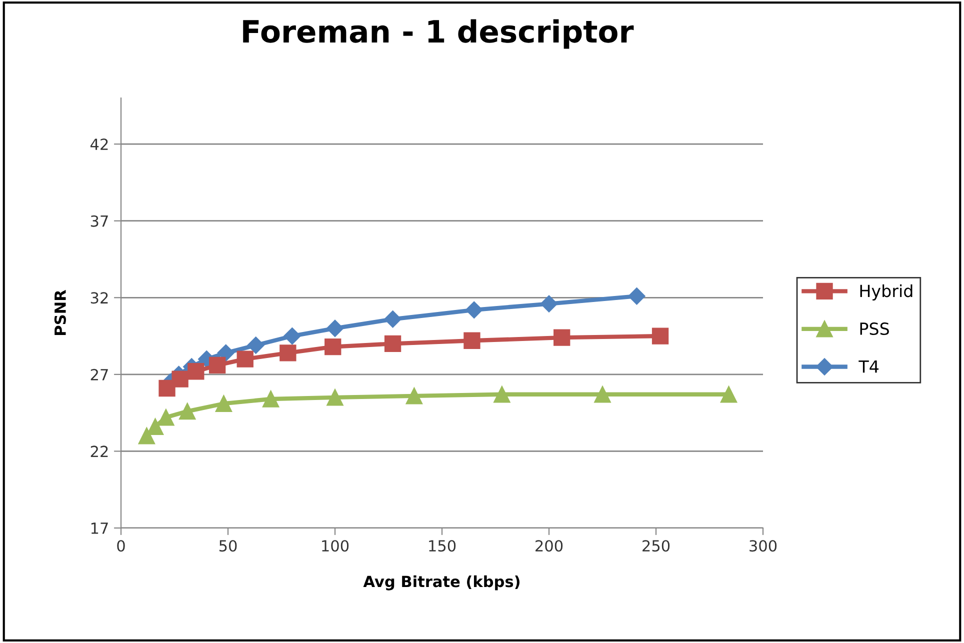  What do you see at coordinates (60, 312) in the screenshot?
I see `y-axis-title: PSNR` at bounding box center [60, 312].